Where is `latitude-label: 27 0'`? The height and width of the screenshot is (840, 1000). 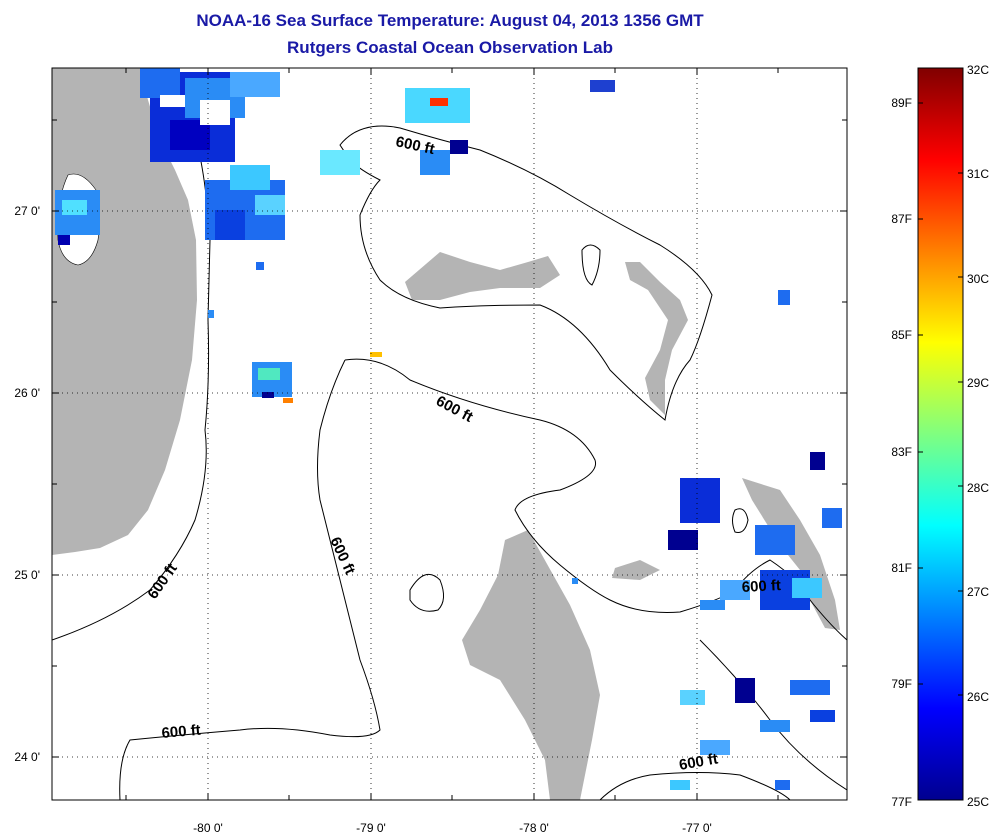 latitude-label: 27 0' is located at coordinates (27, 211).